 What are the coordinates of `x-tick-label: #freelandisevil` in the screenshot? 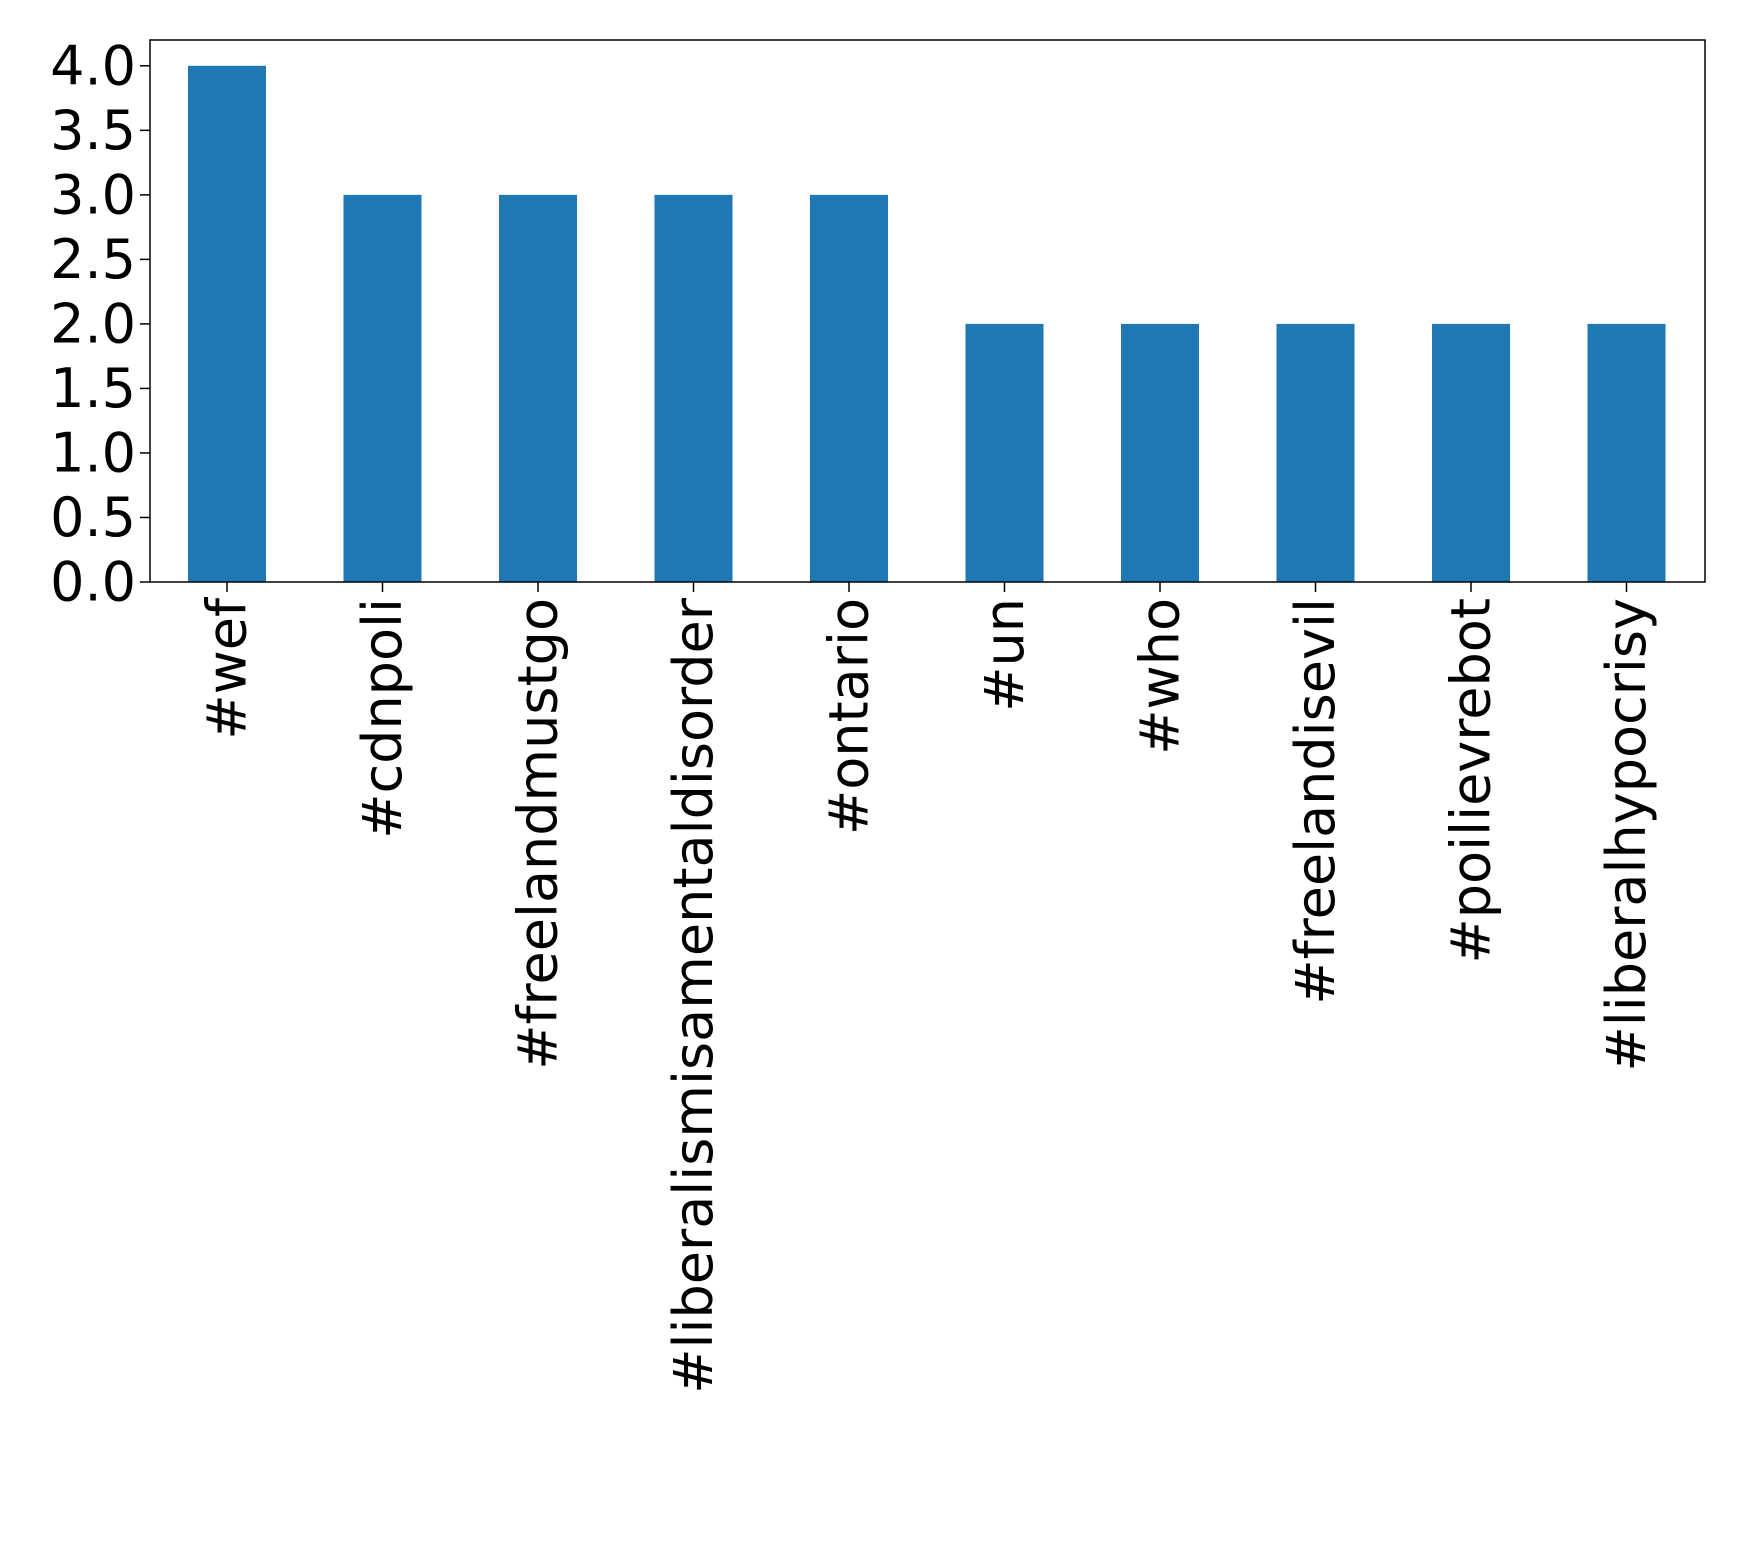 It's located at (1315, 801).